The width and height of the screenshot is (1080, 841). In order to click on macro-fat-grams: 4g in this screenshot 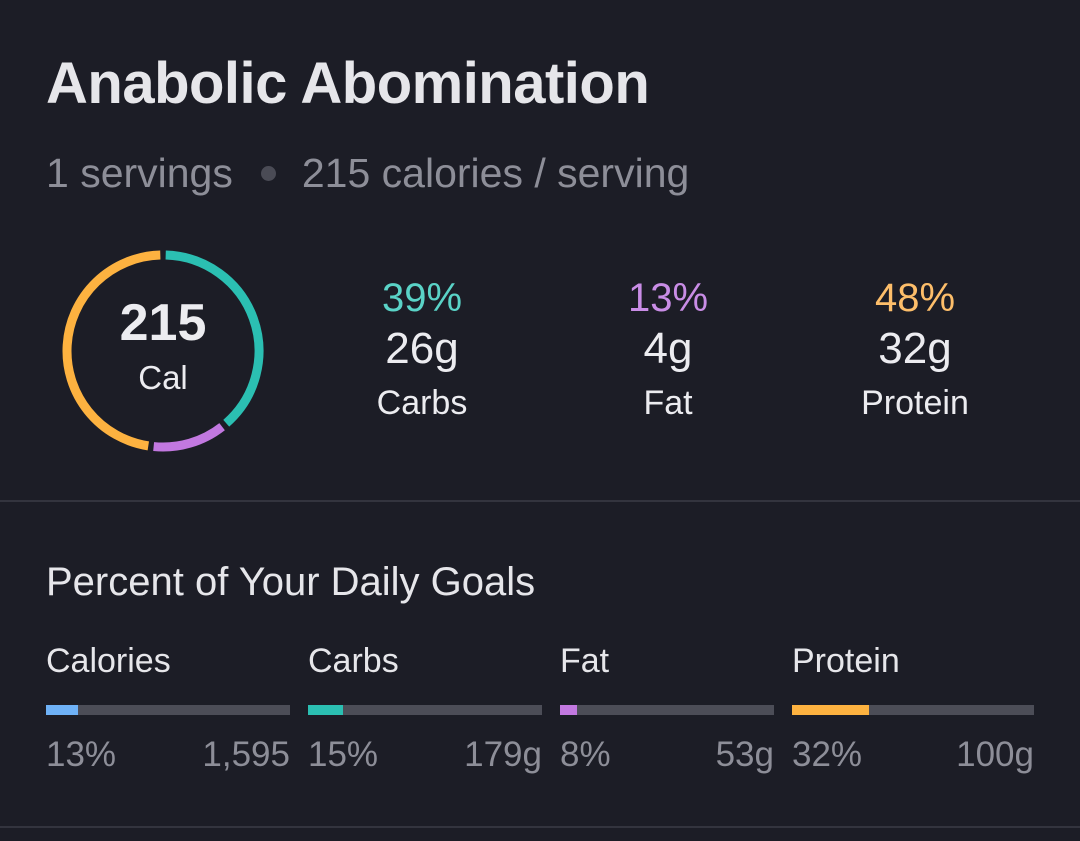, I will do `click(668, 348)`.